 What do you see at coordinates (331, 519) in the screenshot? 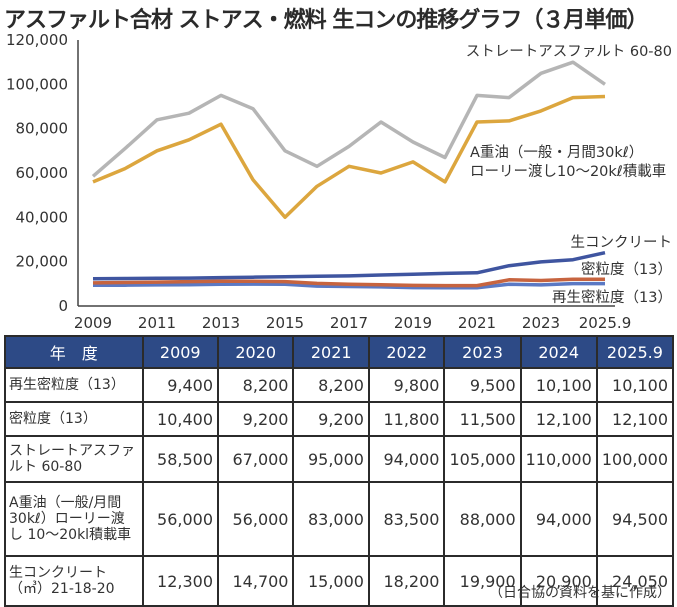
I see `table-cell: 83,000` at bounding box center [331, 519].